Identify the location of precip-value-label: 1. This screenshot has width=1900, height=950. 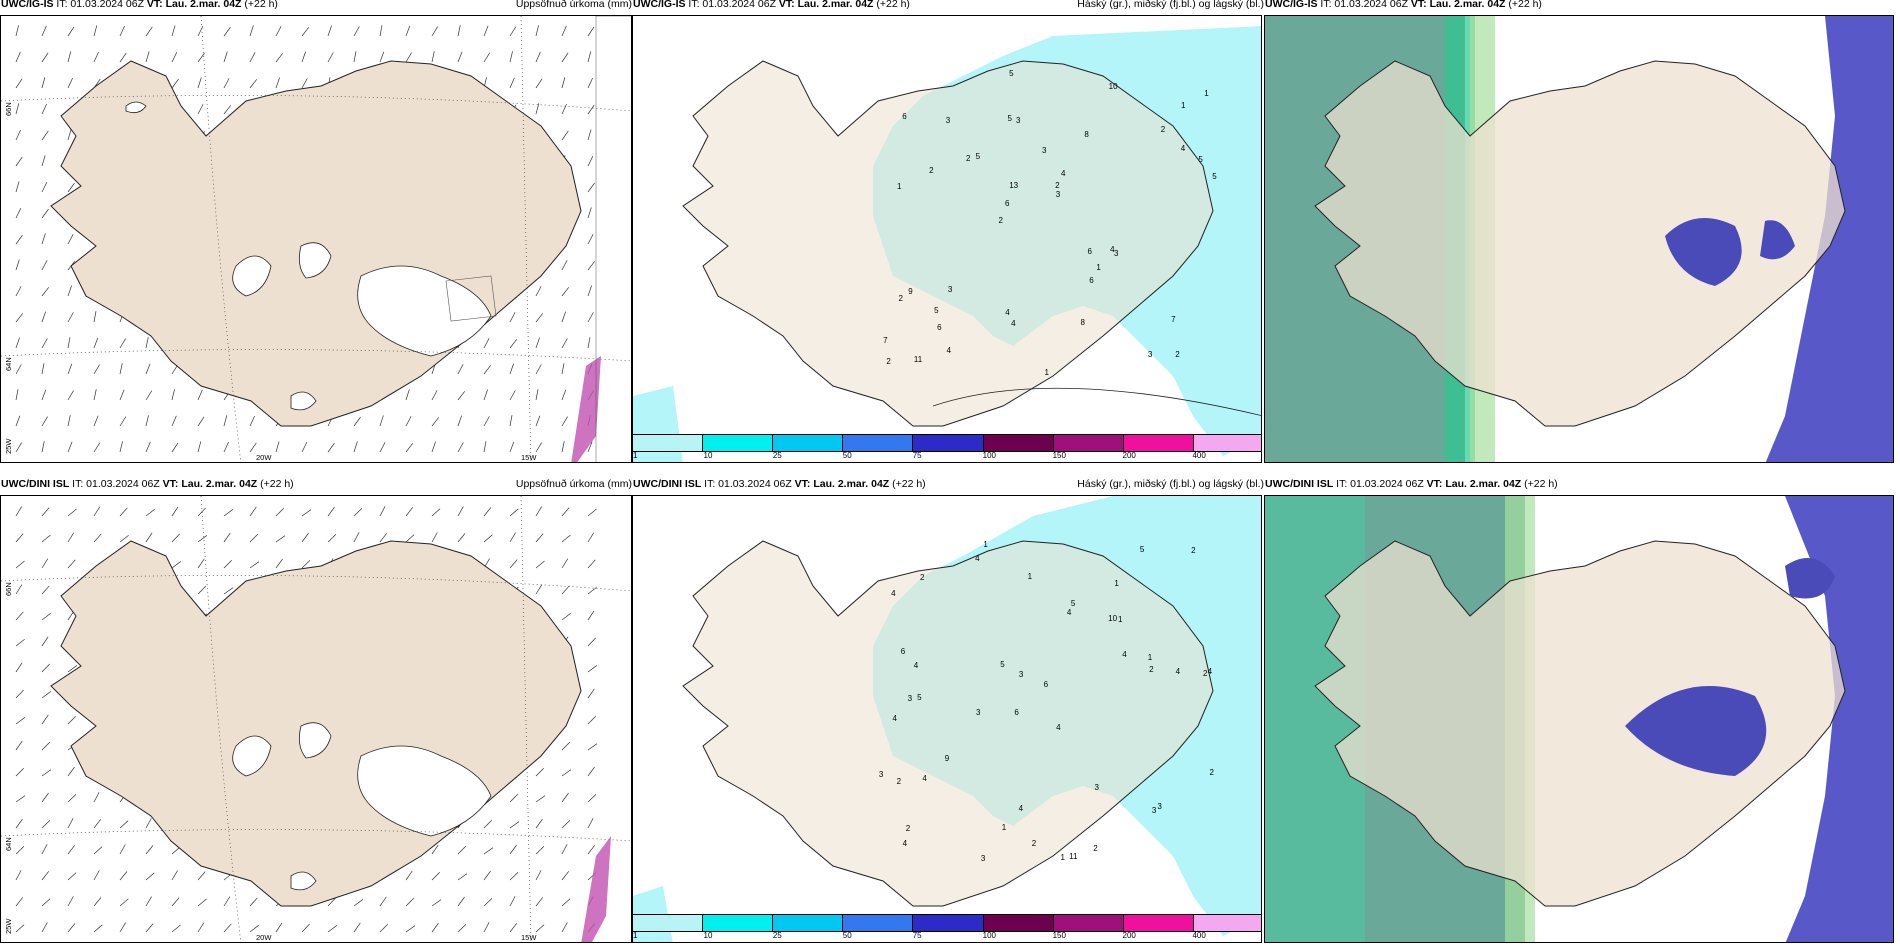
(1062, 858).